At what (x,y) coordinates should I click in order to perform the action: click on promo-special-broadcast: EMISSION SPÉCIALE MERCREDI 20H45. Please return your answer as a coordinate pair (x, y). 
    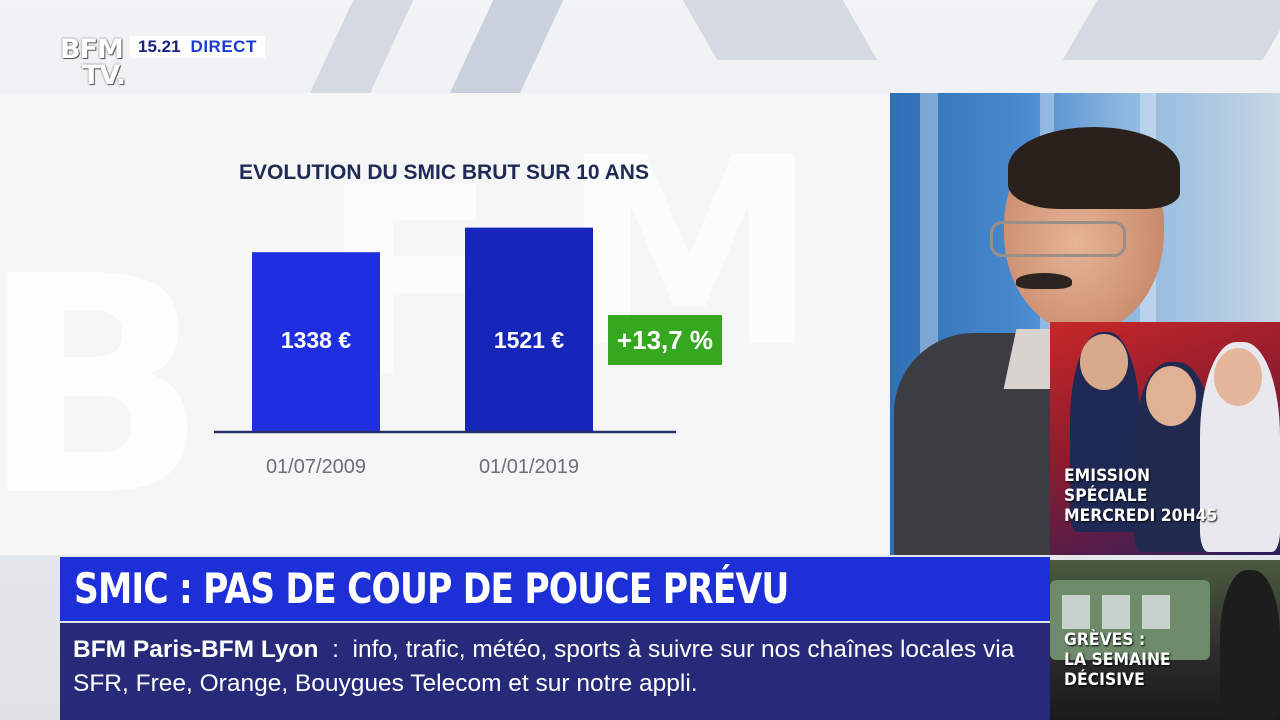
    Looking at the image, I should click on (1165, 438).